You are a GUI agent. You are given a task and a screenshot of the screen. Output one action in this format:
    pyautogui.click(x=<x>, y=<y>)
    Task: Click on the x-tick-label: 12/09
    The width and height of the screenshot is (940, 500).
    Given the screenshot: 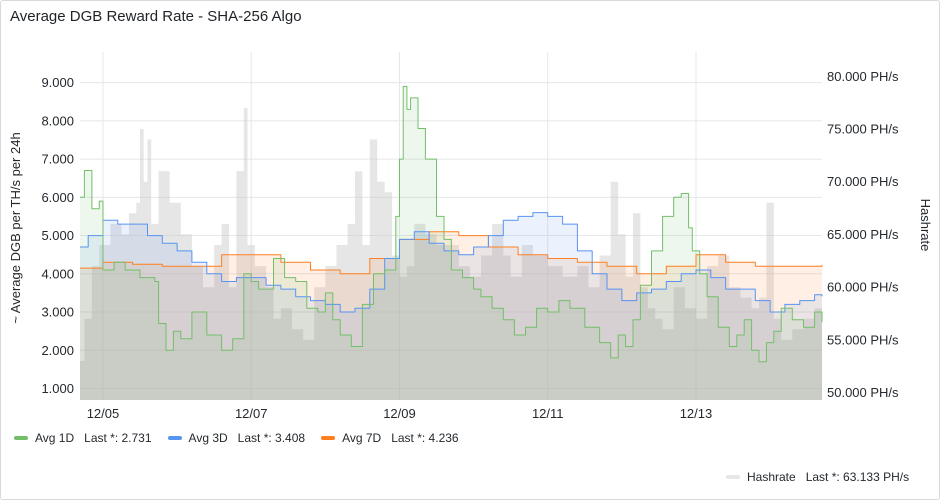 What is the action you would take?
    pyautogui.click(x=399, y=413)
    